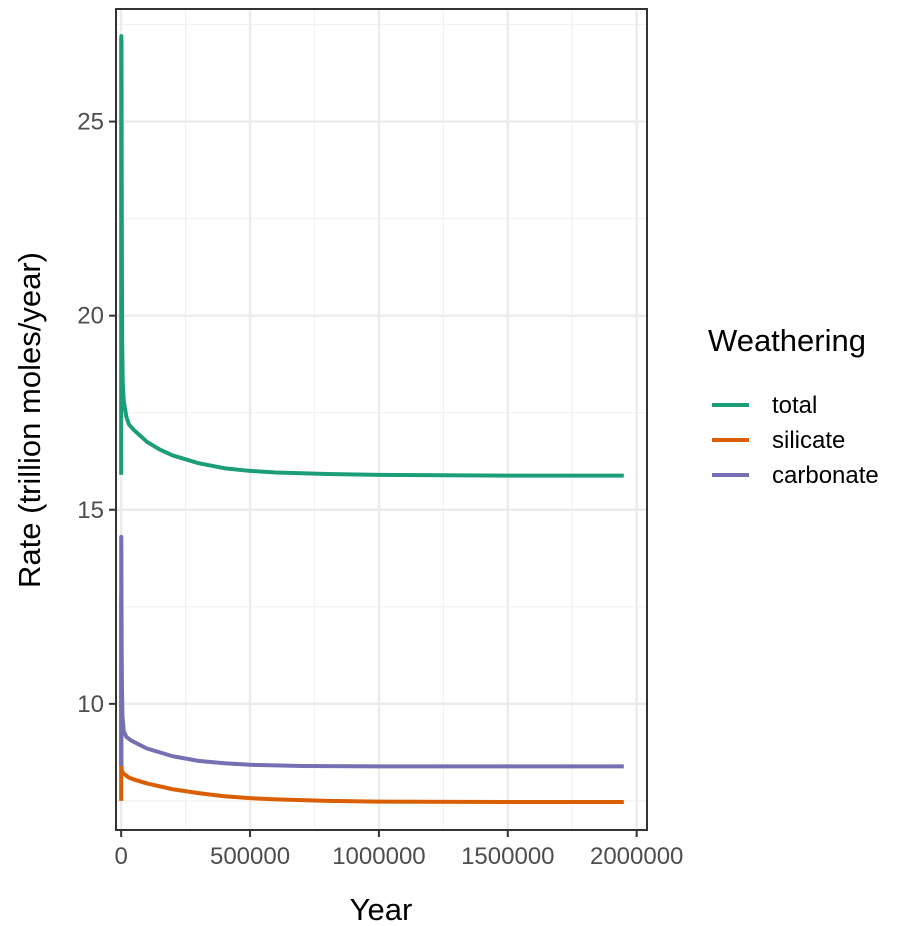  I want to click on y-tick-label: 20, so click(90, 316).